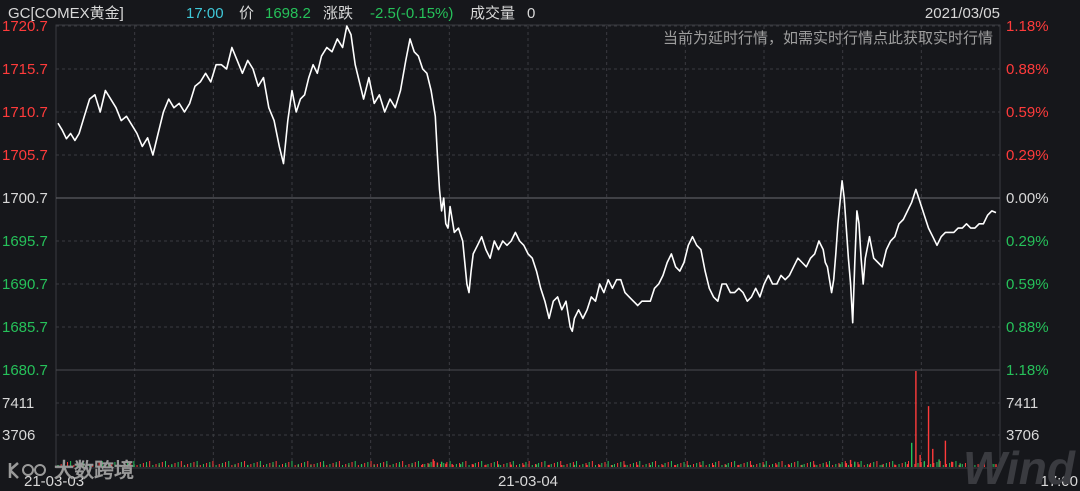 This screenshot has height=491, width=1080. Describe the element at coordinates (25, 284) in the screenshot. I see `y-tick-label: 1690.7` at that location.